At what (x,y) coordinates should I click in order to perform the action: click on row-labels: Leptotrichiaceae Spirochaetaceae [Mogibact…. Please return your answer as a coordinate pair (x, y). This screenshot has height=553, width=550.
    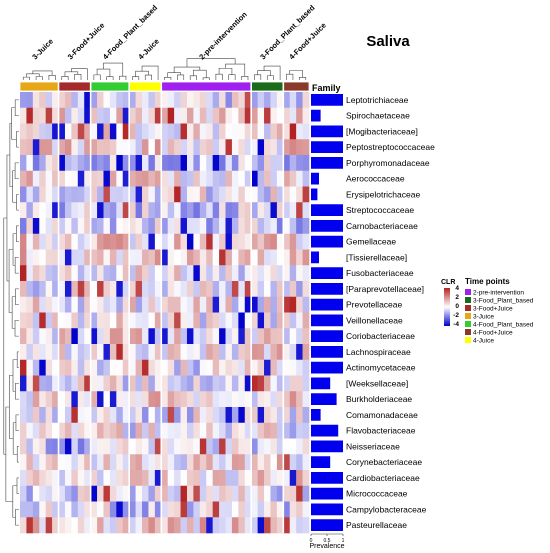
    Looking at the image, I should click on (390, 312).